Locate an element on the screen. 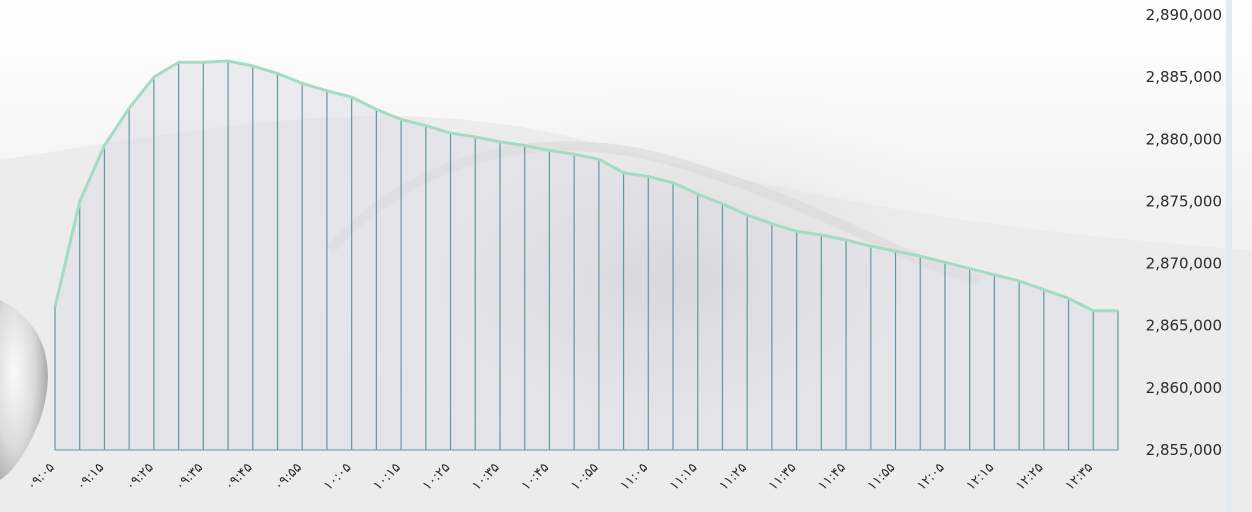  x-tick: ۱۰:۰۵ is located at coordinates (337, 476).